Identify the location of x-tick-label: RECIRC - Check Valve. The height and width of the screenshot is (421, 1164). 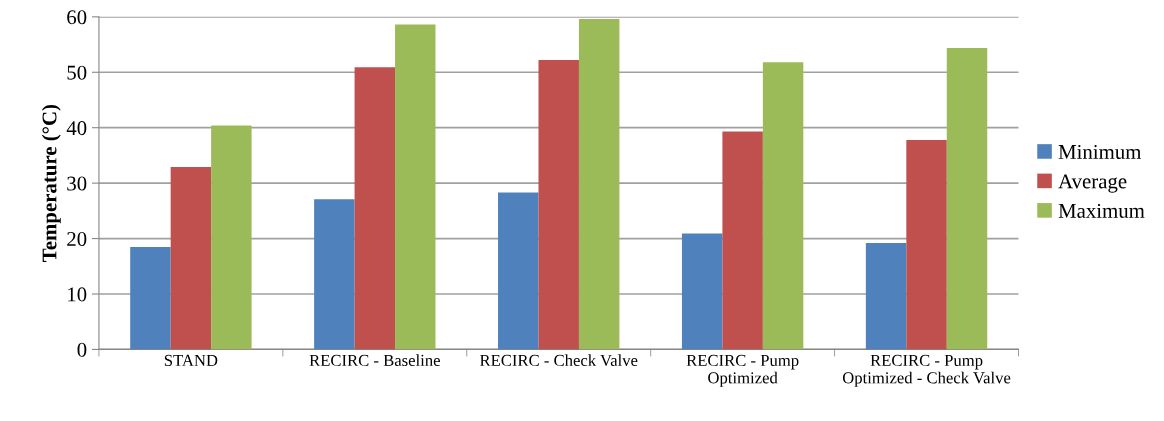
(558, 360).